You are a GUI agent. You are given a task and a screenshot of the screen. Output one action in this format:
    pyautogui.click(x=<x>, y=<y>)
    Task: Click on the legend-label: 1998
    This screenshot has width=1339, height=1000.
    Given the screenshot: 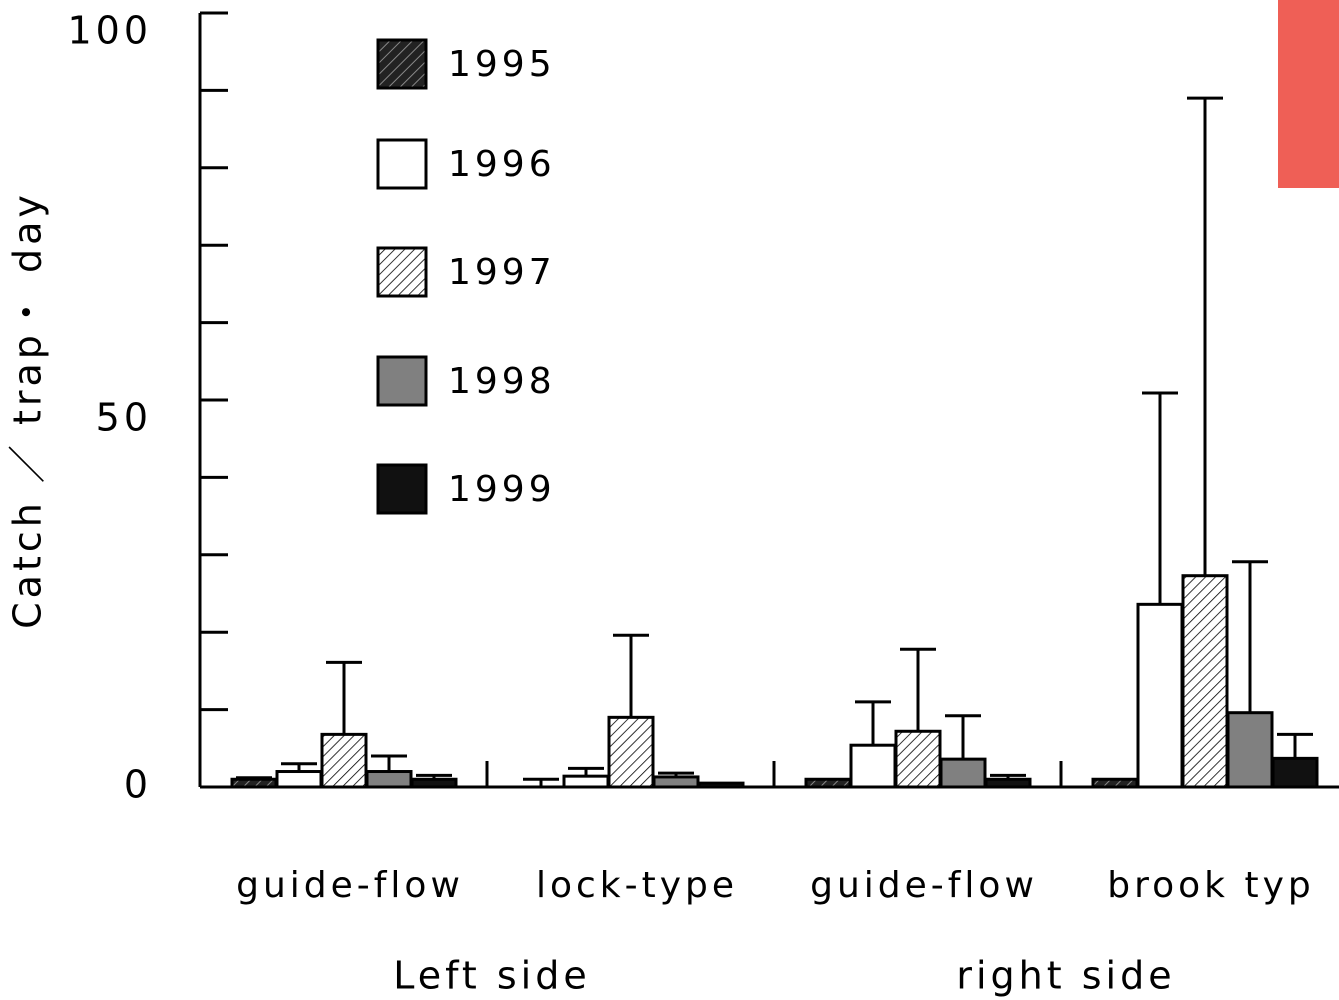 What is the action you would take?
    pyautogui.click(x=502, y=381)
    